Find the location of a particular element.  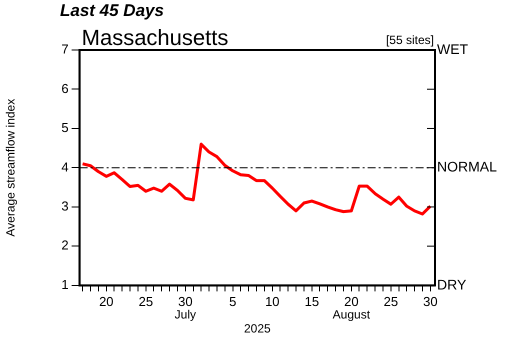

y-tick-label: 2 is located at coordinates (65, 245).